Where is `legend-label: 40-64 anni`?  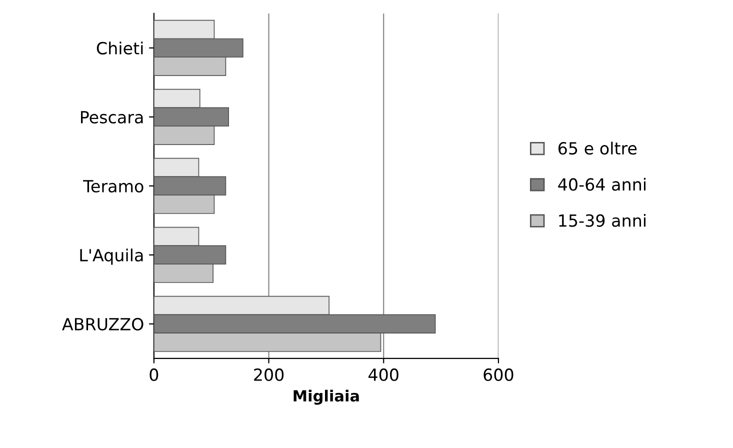 legend-label: 40-64 anni is located at coordinates (602, 184).